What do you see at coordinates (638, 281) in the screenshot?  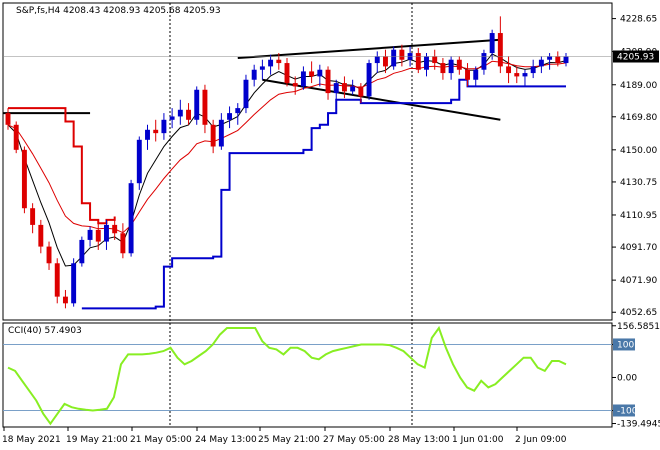 I see `price-tick-label: 4071.90` at bounding box center [638, 281].